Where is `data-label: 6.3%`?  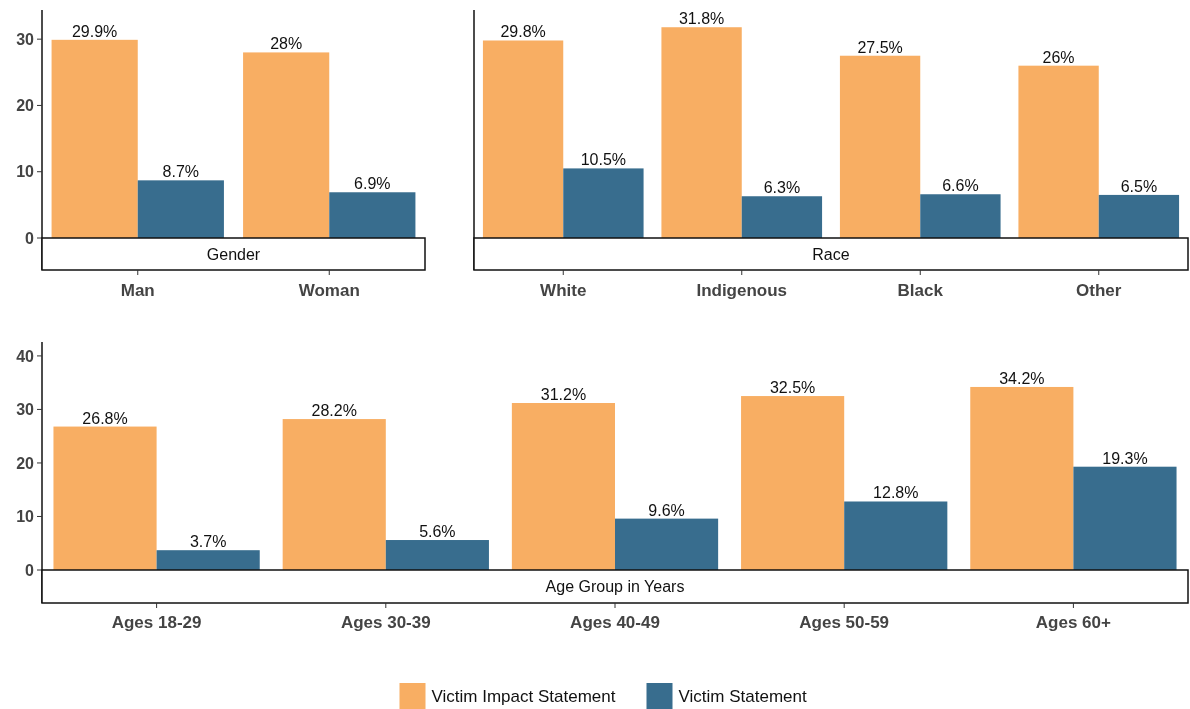
data-label: 6.3% is located at coordinates (782, 188).